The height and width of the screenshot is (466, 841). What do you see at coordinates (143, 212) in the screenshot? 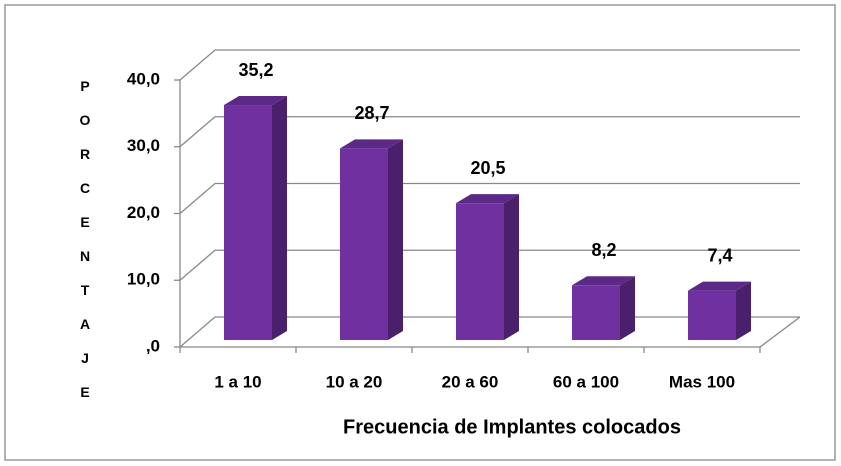
I see `y-tick-label: 20,0` at bounding box center [143, 212].